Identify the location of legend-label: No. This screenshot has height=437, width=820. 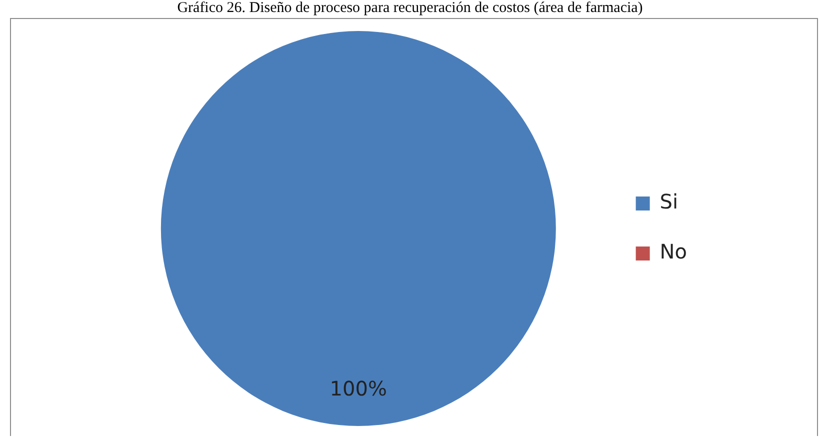
(674, 252).